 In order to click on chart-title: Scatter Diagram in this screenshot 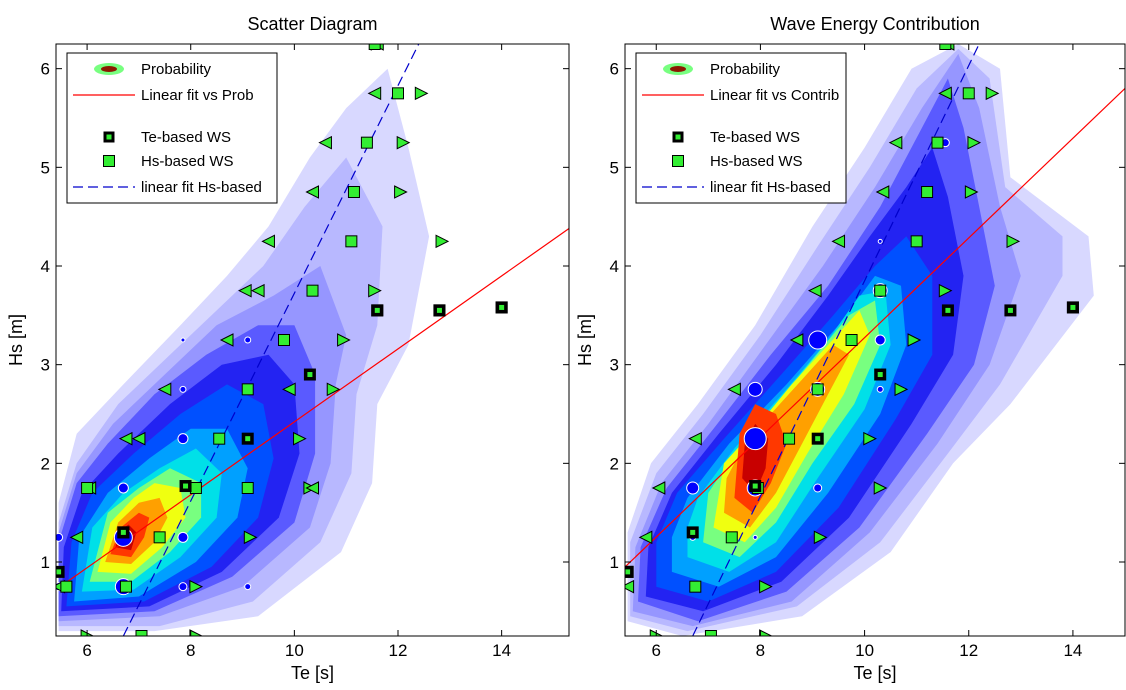, I will do `click(312, 24)`.